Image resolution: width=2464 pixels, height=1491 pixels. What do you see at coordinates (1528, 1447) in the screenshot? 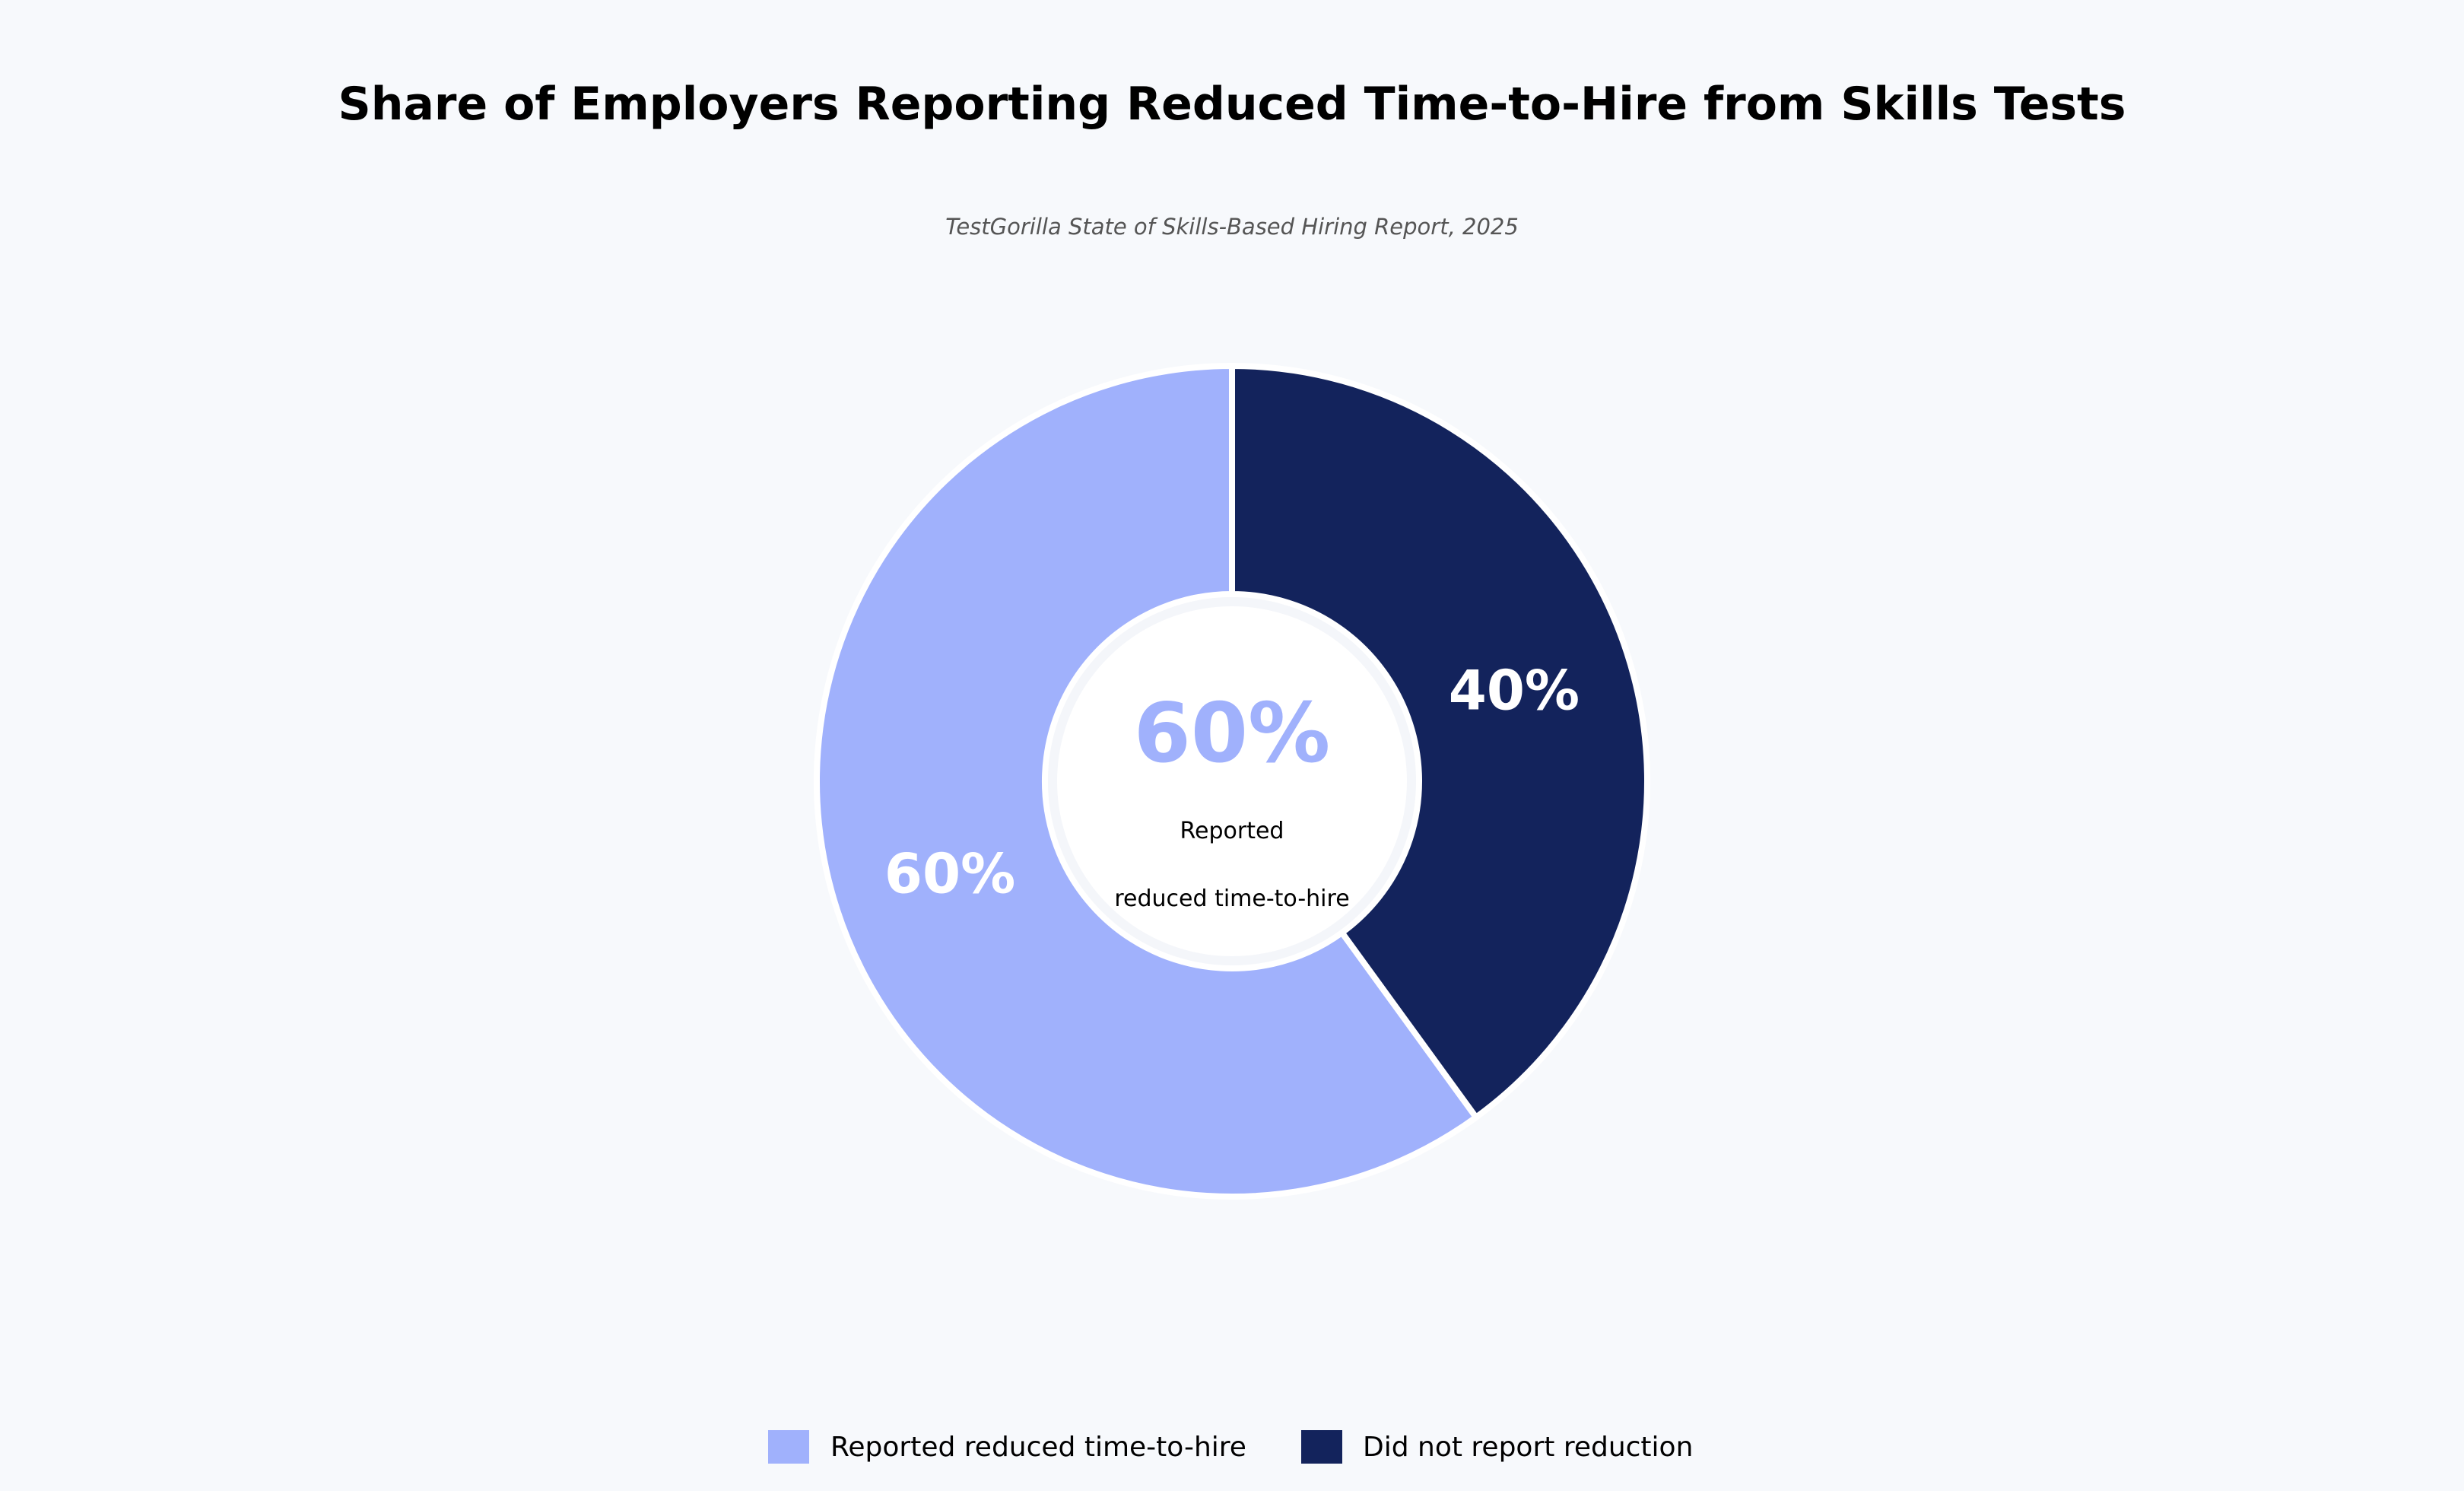
I see `legend-label-not-reported: Did not report reduction` at bounding box center [1528, 1447].